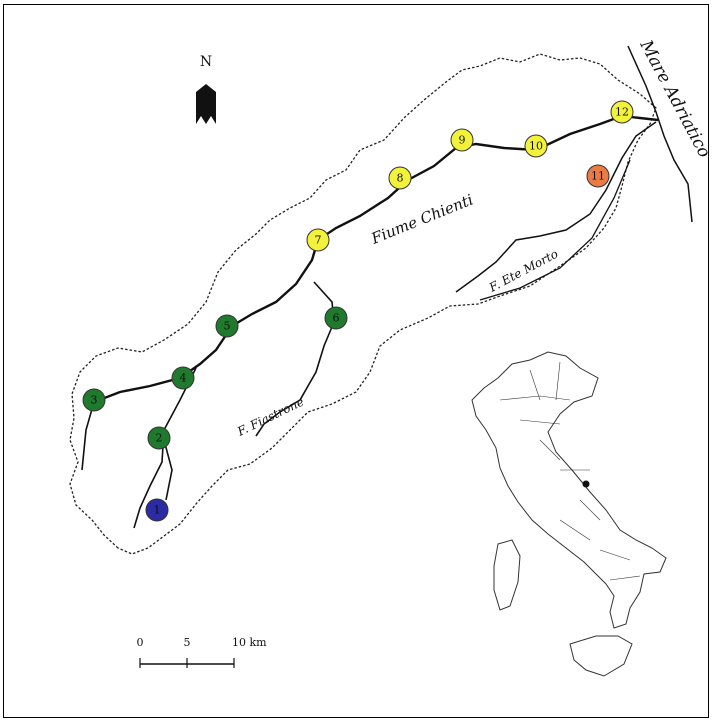 The image size is (713, 722). I want to click on coastline, so click(660, 134).